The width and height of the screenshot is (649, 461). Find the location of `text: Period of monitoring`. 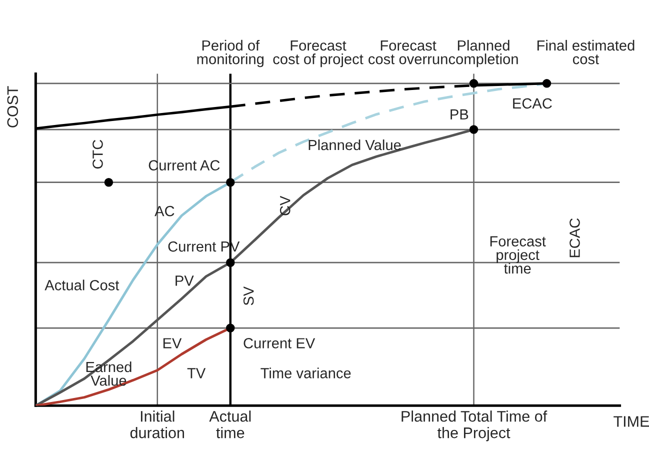

text: Period of monitoring is located at coordinates (230, 54).